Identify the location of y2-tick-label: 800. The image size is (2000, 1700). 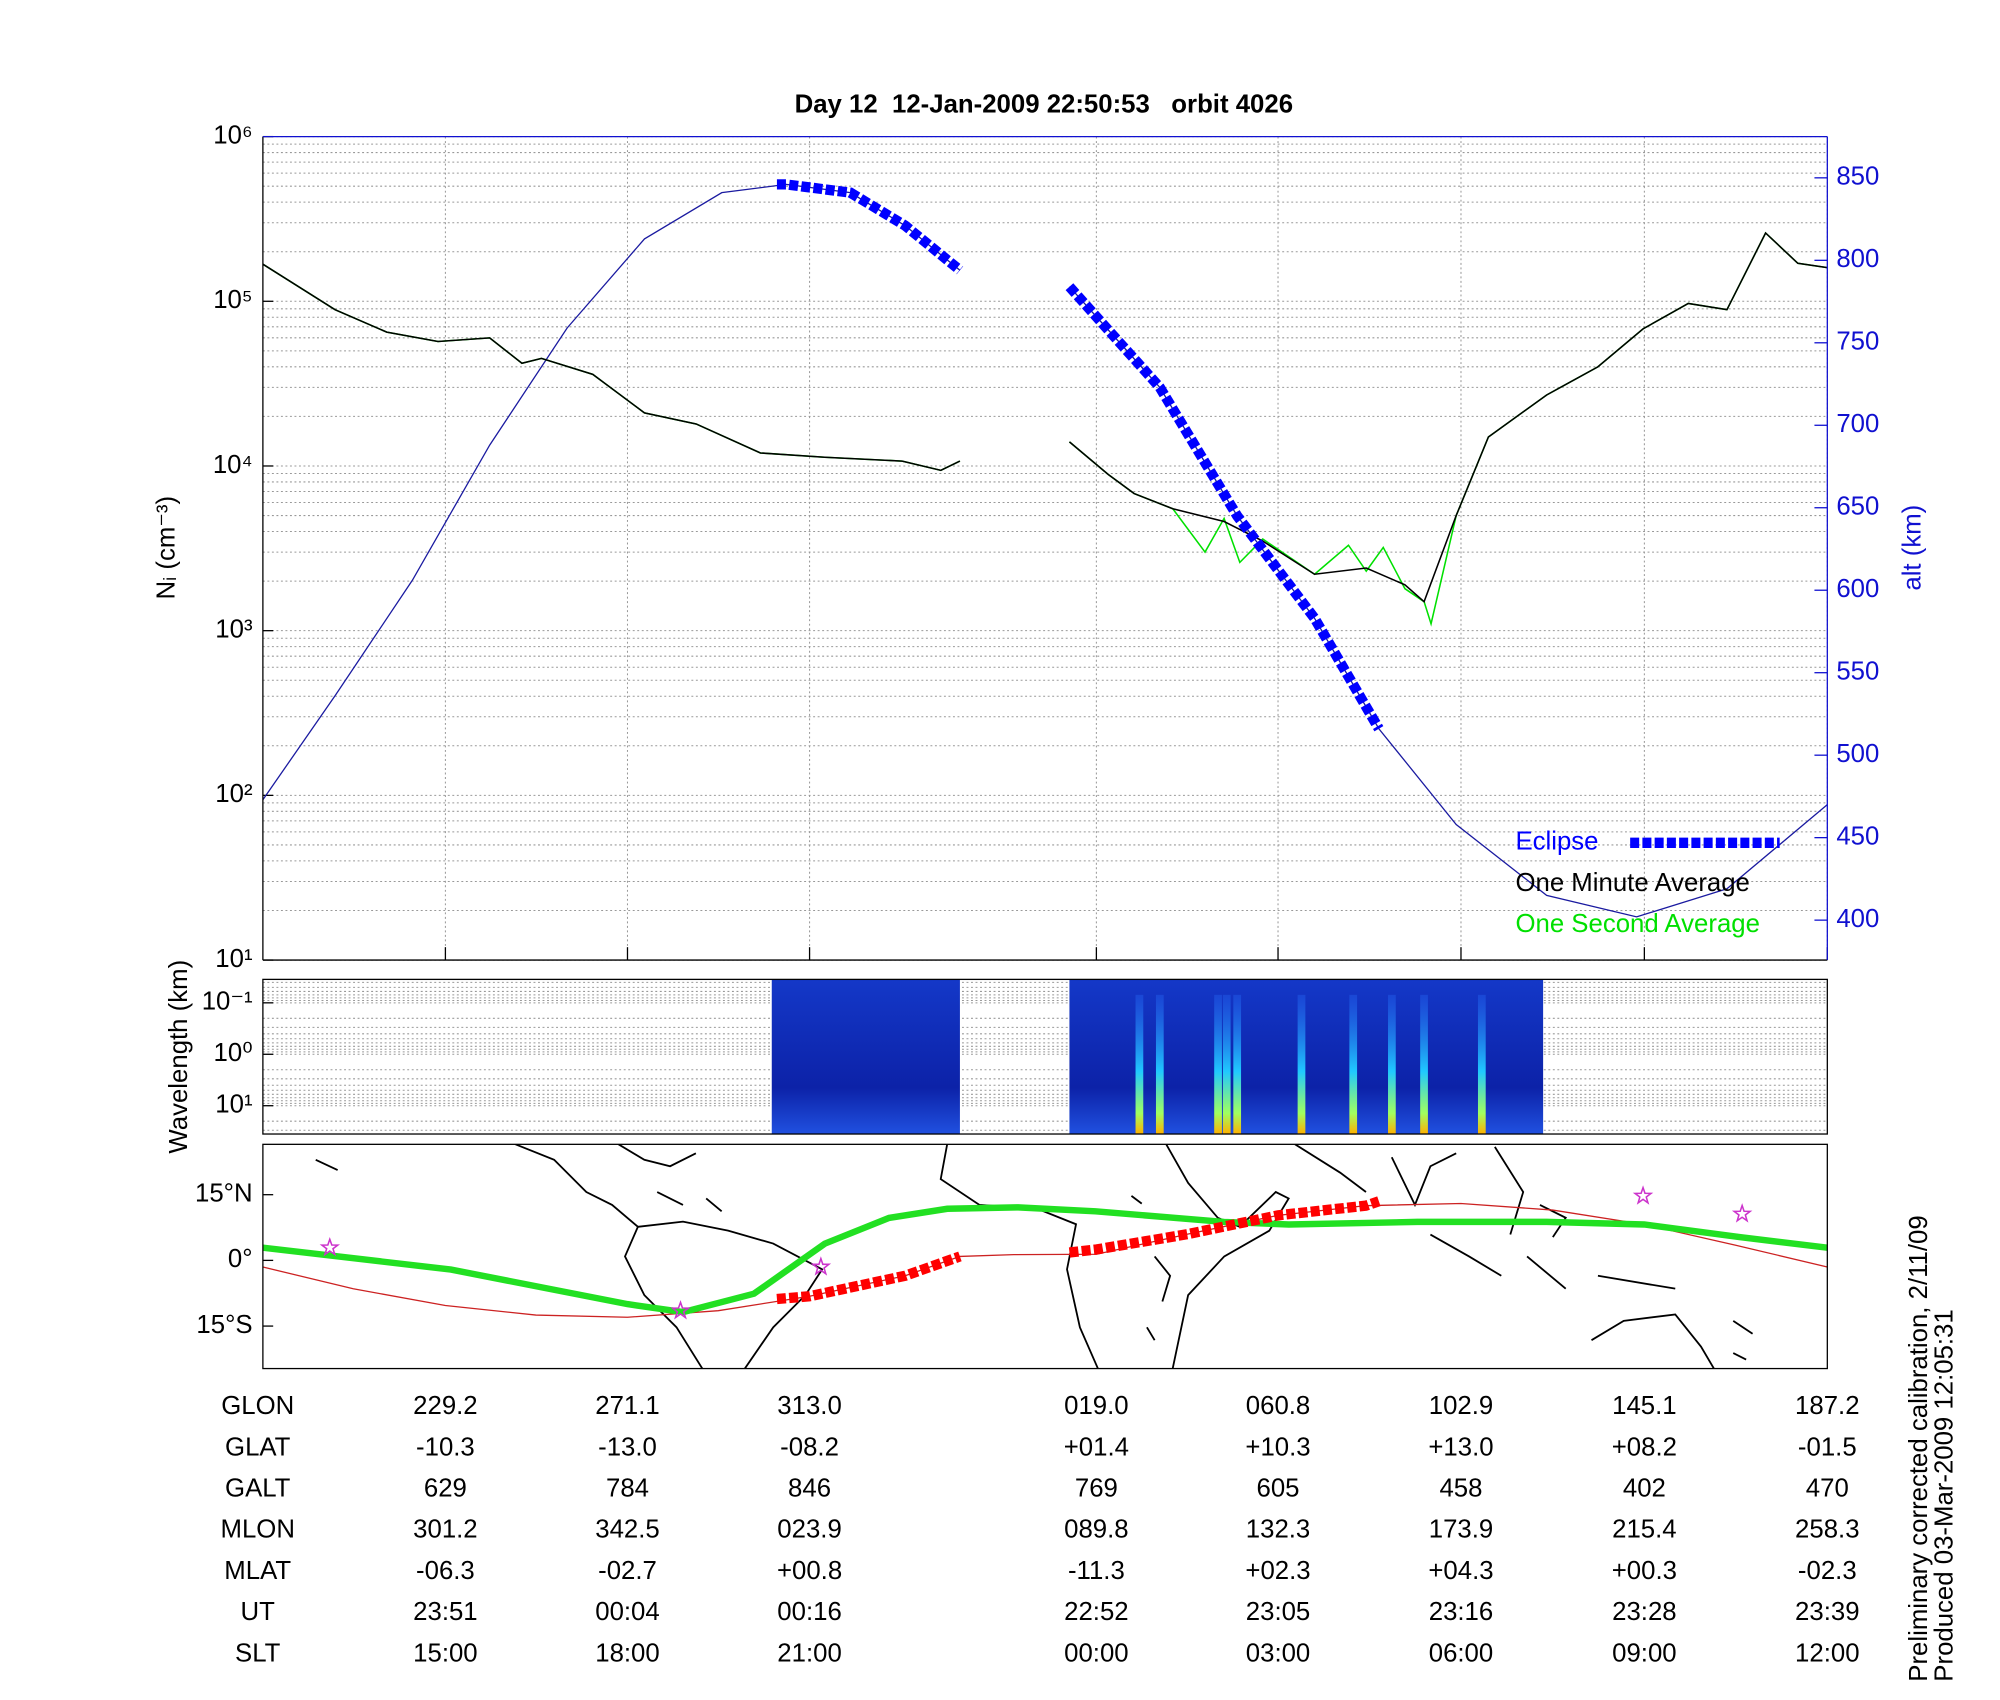
(1857, 259).